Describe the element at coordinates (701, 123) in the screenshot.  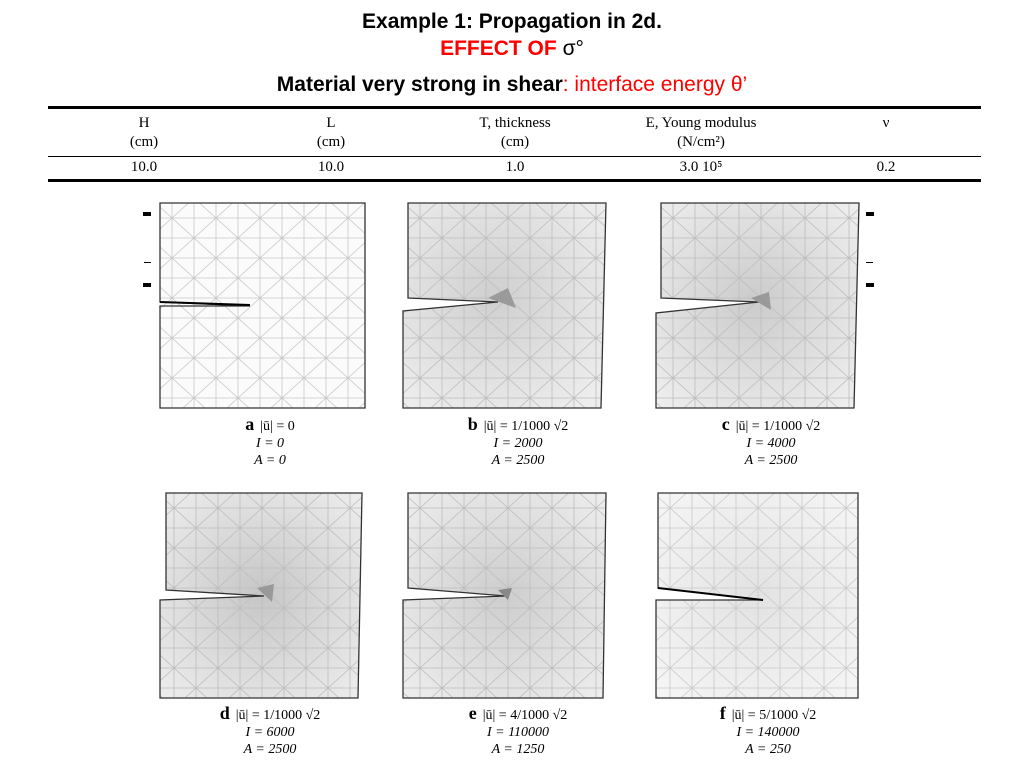
I see `header-e: E, Young modulus` at that location.